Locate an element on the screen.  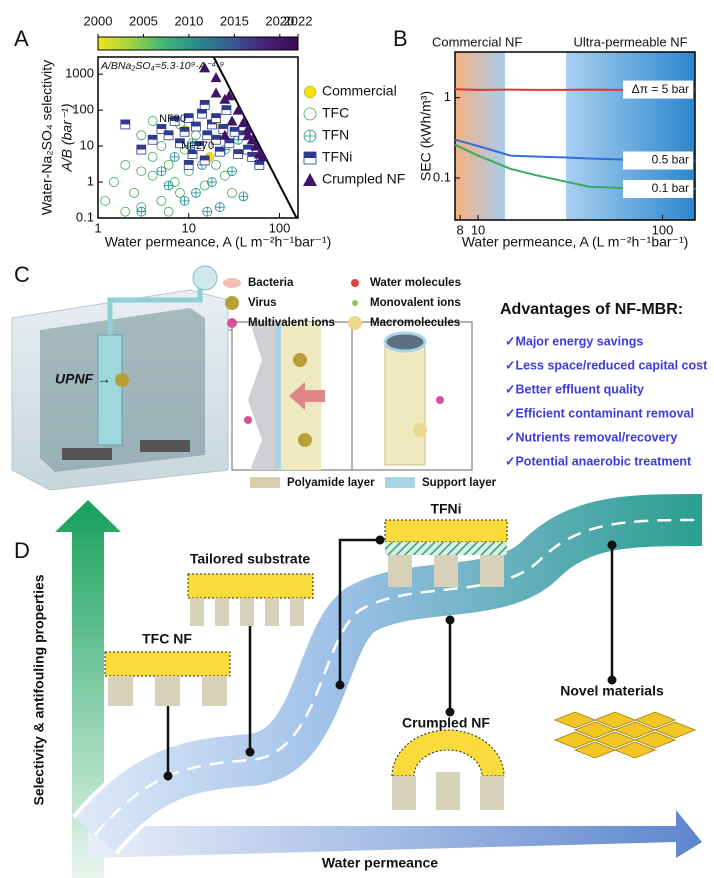
advantage-item: ✓Better effluent quality is located at coordinates (574, 389).